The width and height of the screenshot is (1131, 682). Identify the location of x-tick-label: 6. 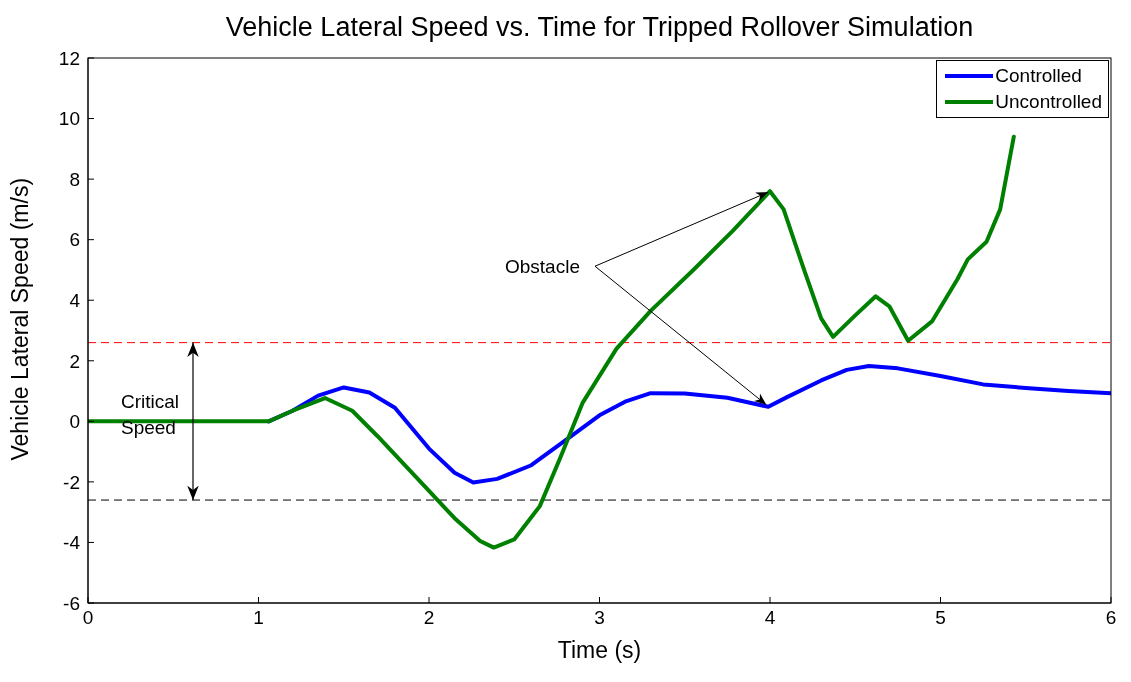
(1111, 618).